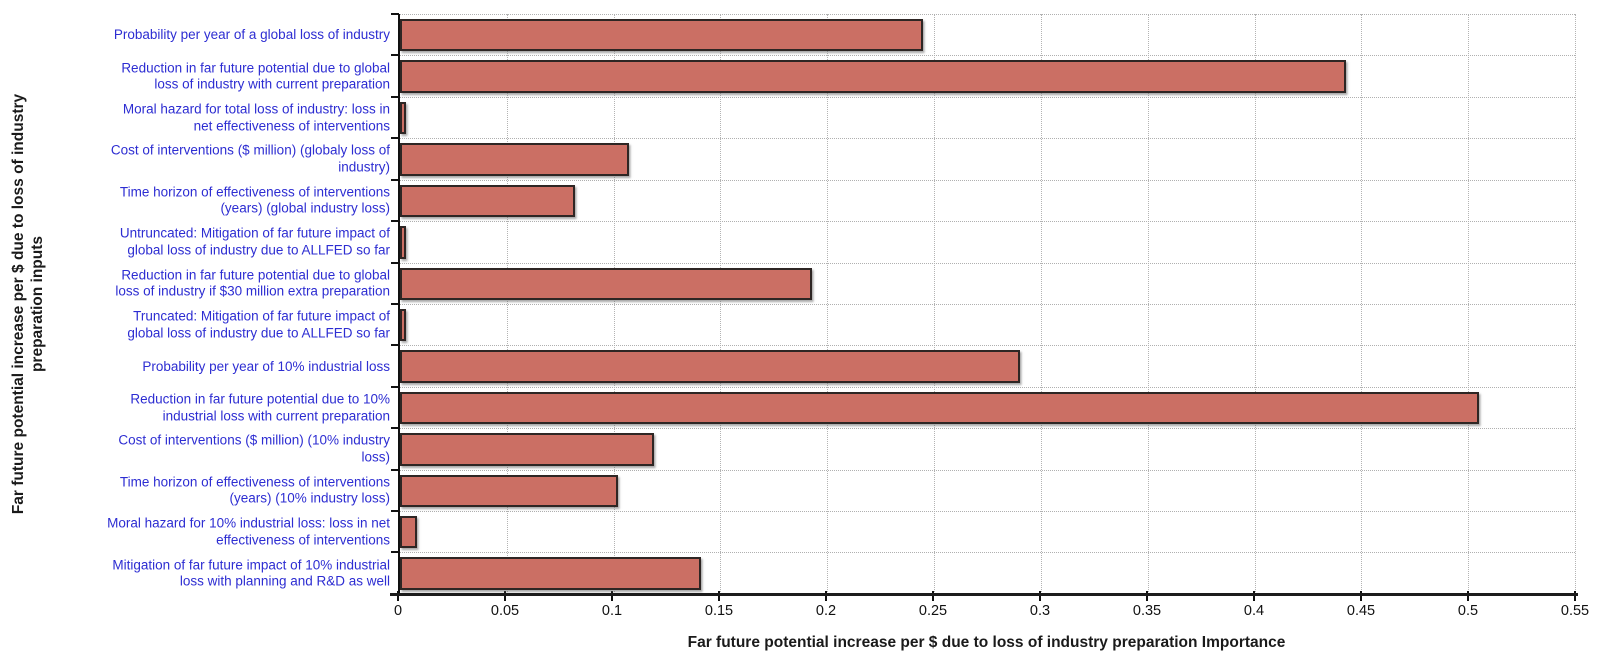  Describe the element at coordinates (505, 611) in the screenshot. I see `tick-label: 0.05` at that location.